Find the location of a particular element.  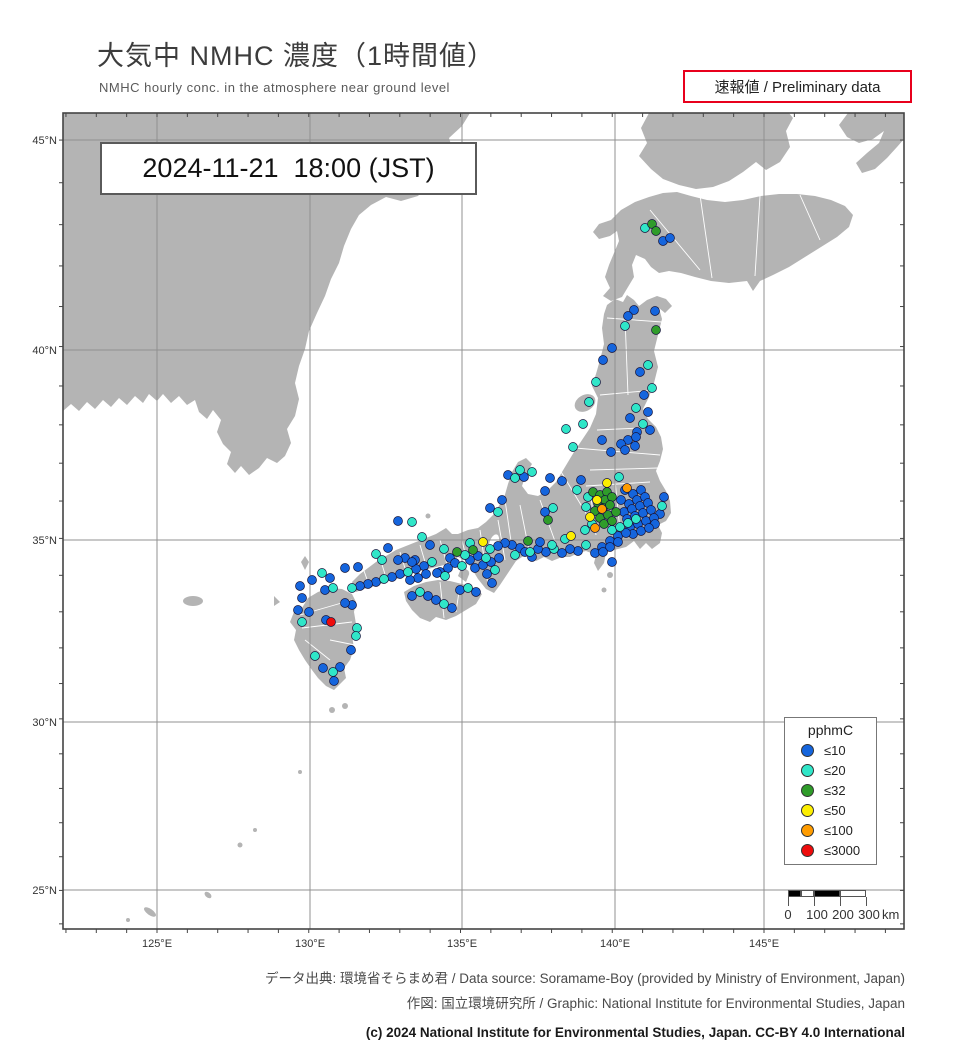

timestamp-text: 2024-11-21 18:00 (JST) is located at coordinates (288, 168).